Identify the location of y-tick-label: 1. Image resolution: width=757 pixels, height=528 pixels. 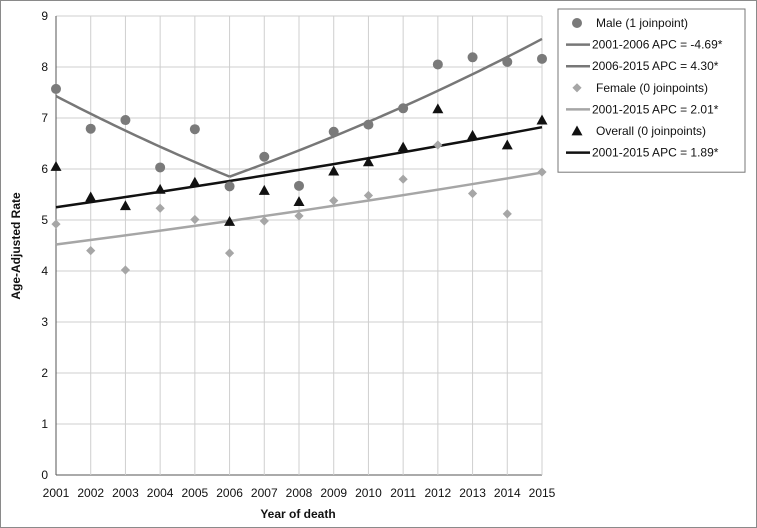
(44, 424).